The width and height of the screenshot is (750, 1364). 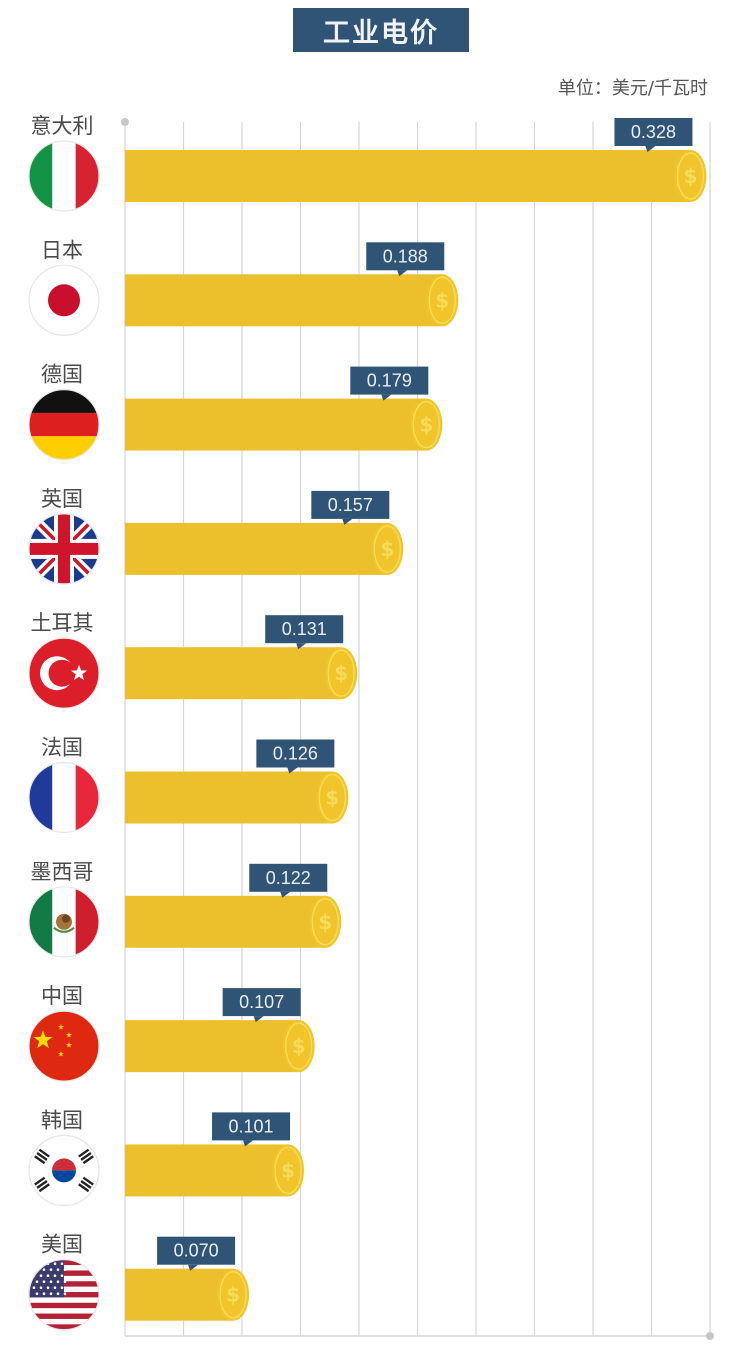 I want to click on value-label: 0.157, so click(x=350, y=507).